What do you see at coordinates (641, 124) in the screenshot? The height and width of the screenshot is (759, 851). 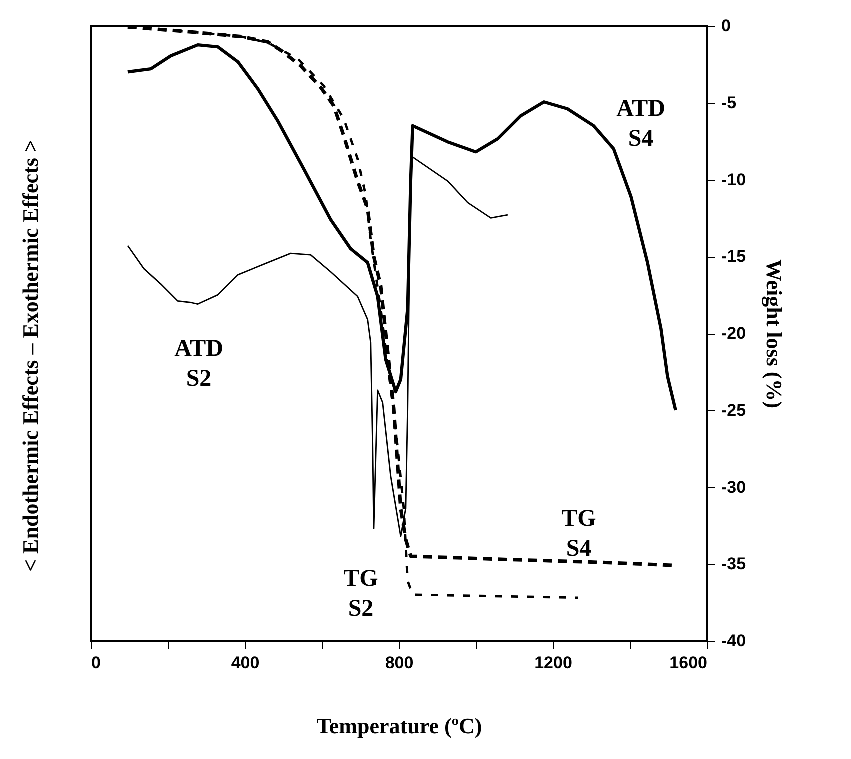 I see `annotation: ATD S4` at bounding box center [641, 124].